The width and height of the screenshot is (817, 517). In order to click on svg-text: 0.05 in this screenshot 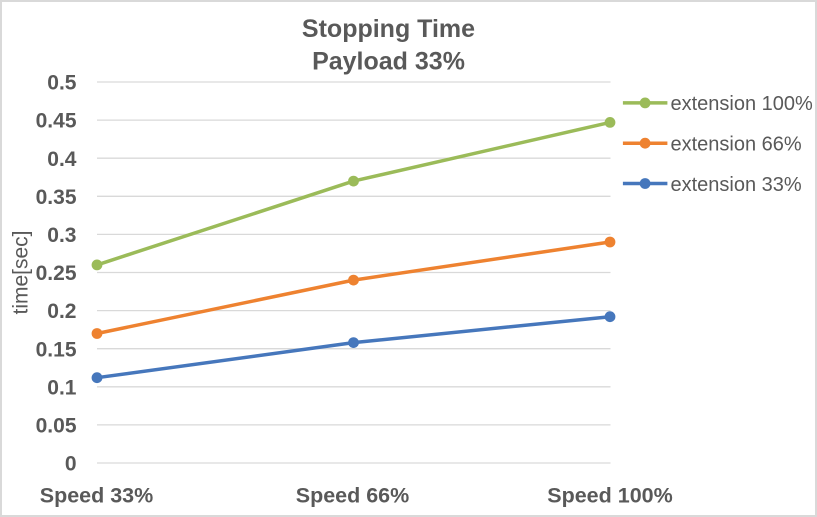, I will do `click(56, 426)`.